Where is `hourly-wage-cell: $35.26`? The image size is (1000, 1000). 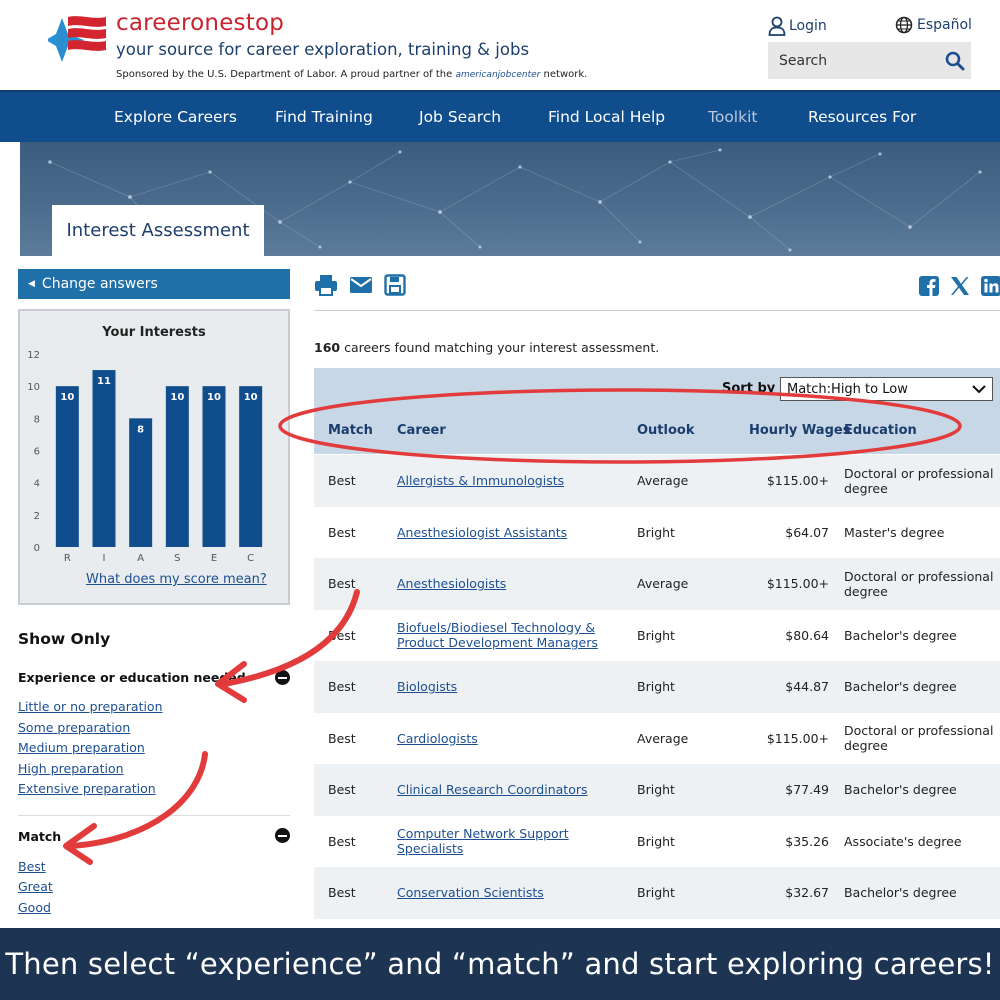 hourly-wage-cell: $35.26 is located at coordinates (807, 841).